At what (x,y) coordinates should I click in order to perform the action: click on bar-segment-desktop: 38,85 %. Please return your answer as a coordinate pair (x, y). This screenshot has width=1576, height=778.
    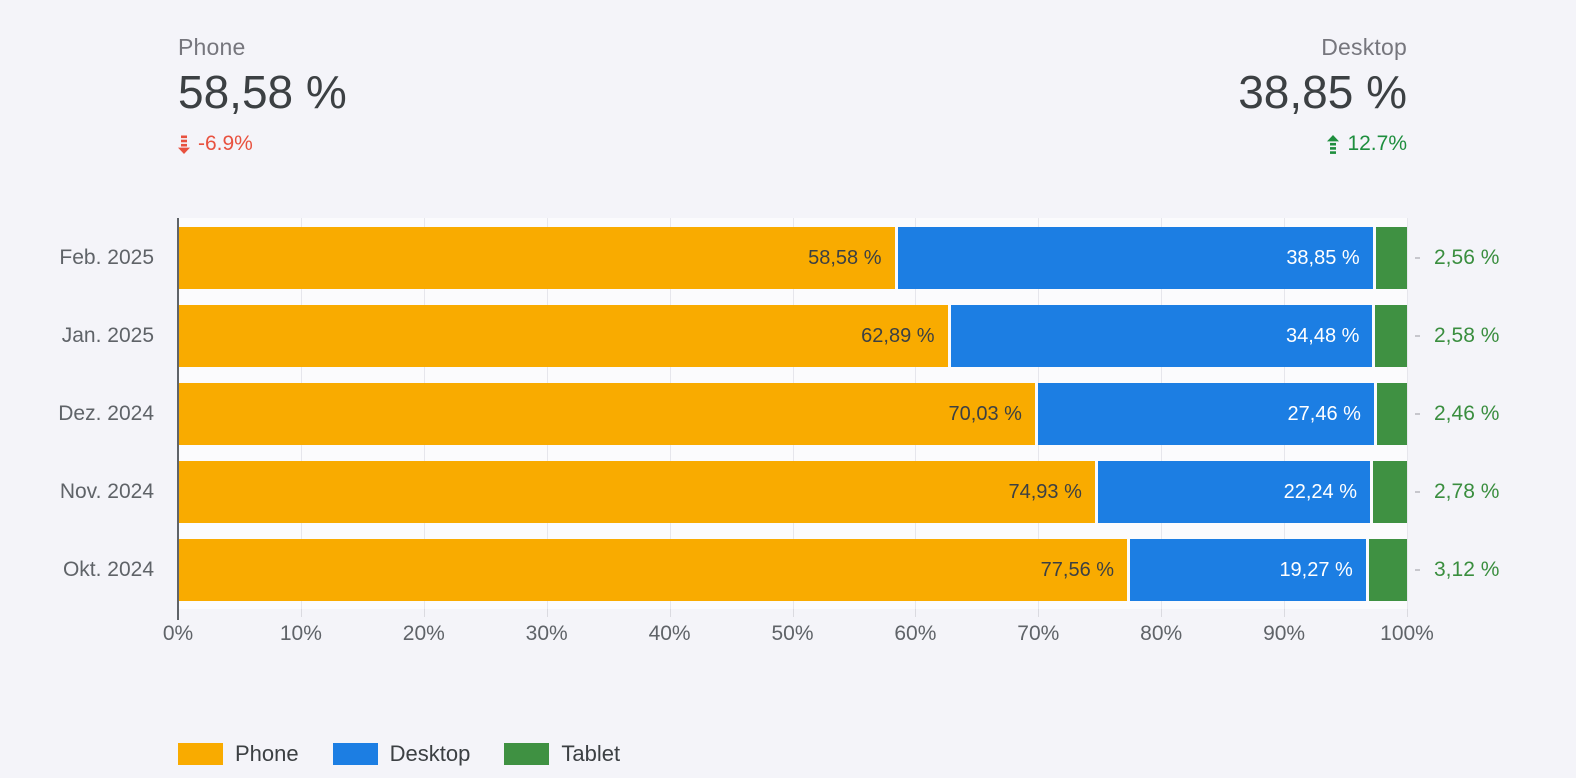
    Looking at the image, I should click on (1135, 258).